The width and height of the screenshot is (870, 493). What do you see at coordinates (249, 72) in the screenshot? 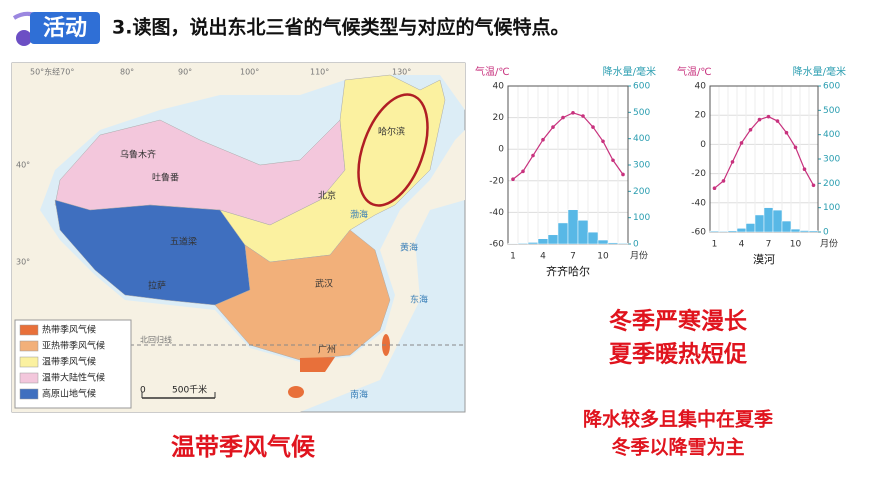
I see `coord: 100°` at bounding box center [249, 72].